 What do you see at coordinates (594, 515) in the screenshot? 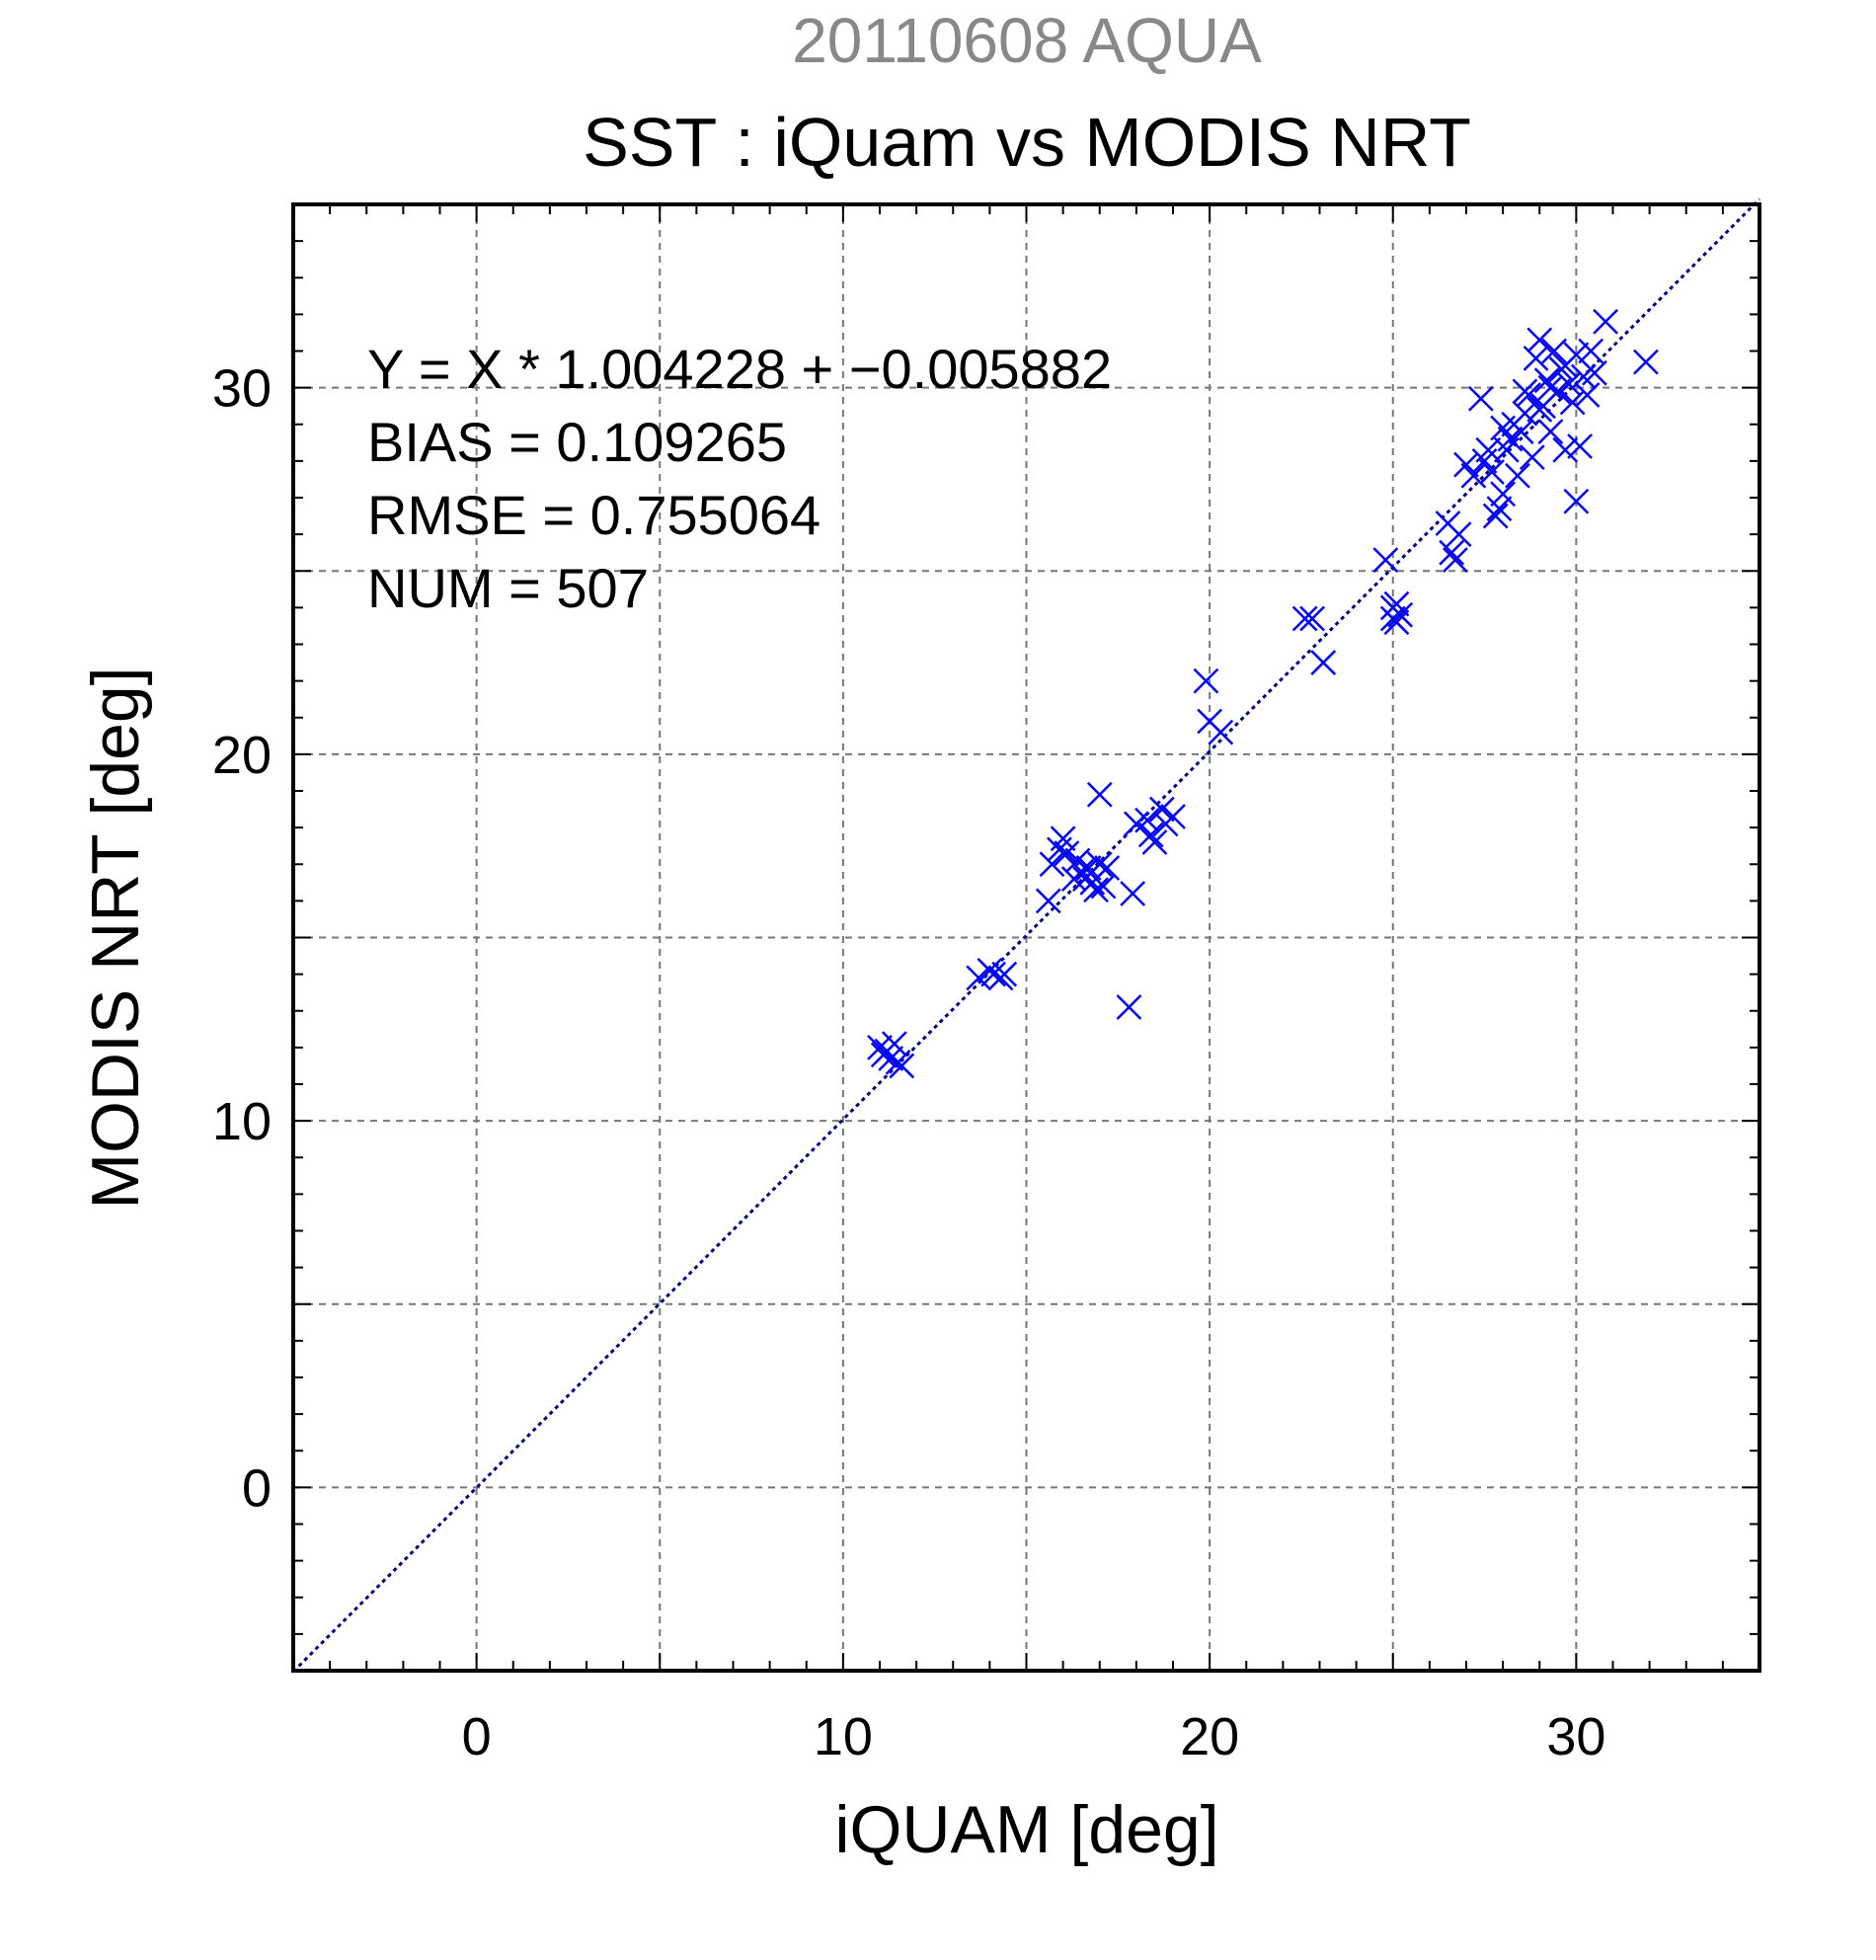
I see `rmse-text: RMSE = 0.755064` at bounding box center [594, 515].